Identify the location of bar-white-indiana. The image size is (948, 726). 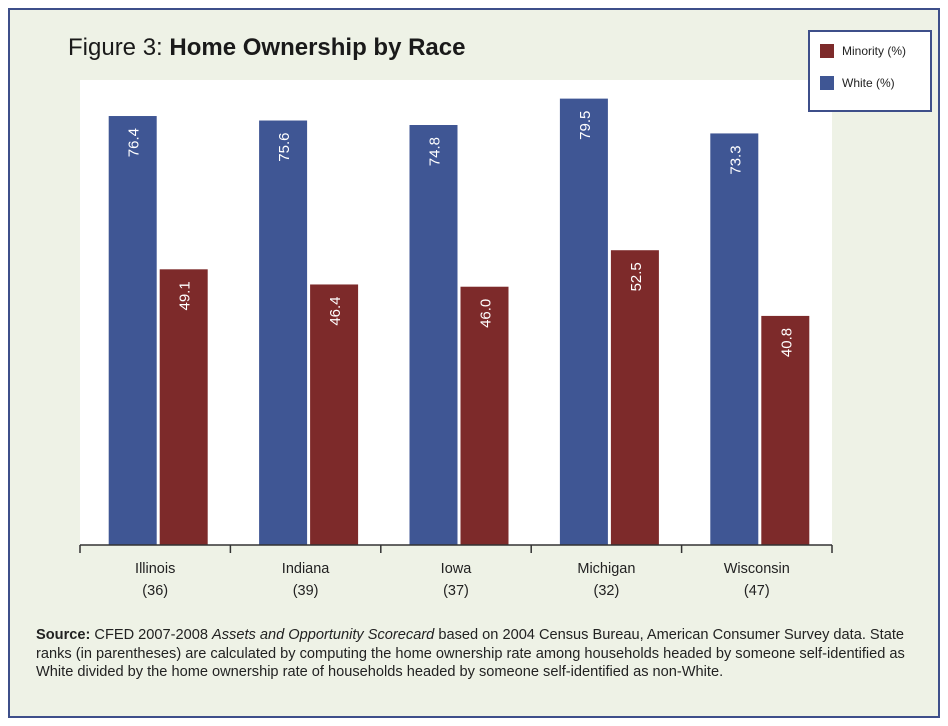
(283, 333).